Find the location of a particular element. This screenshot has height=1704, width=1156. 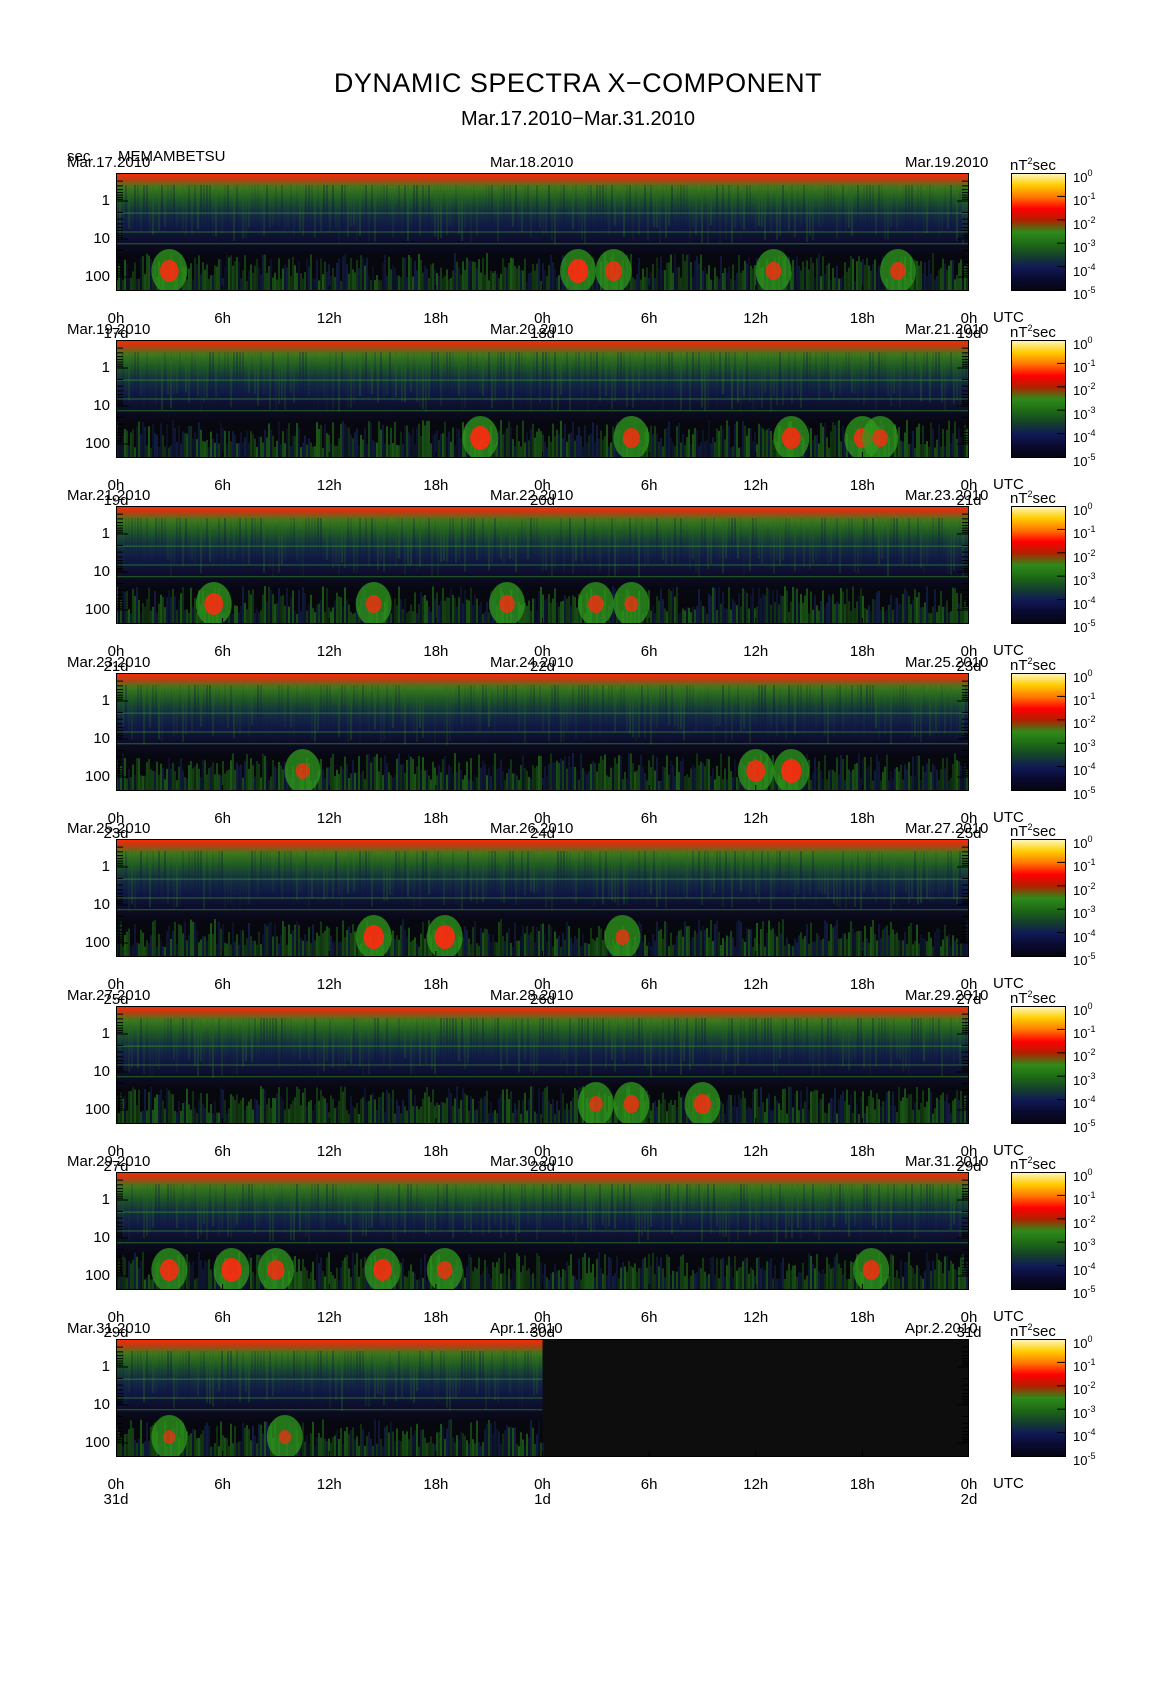

chart-subtitle: Mar.17.2010−Mar.31.2010 is located at coordinates (578, 119).